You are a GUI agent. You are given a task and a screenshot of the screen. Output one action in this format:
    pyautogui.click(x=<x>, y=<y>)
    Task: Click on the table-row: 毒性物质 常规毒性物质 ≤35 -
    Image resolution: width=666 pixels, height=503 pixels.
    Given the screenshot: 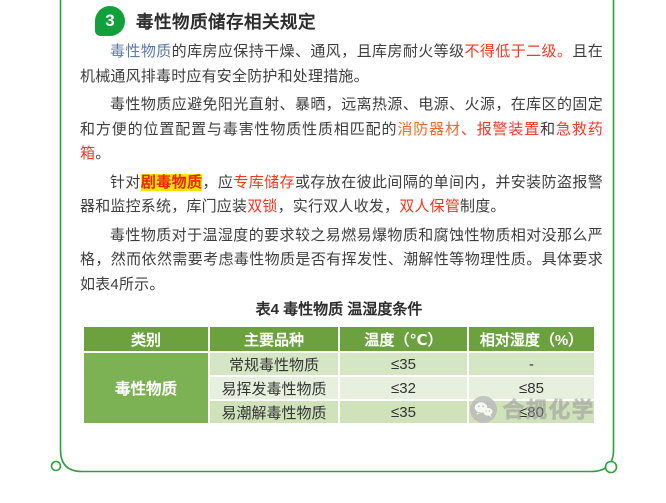 What is the action you would take?
    pyautogui.click(x=339, y=388)
    